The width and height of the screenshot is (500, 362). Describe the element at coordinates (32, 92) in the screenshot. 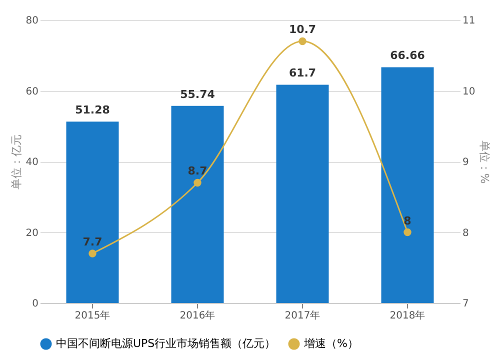

I see `y-tick-label: 60` at that location.